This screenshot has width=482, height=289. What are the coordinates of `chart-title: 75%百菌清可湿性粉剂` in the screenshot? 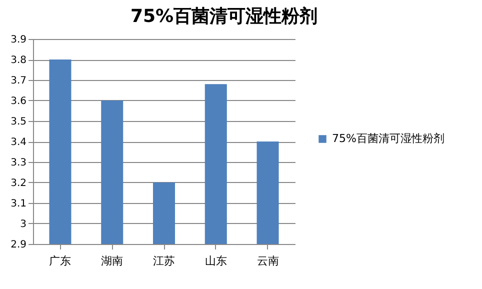 It's located at (224, 16).